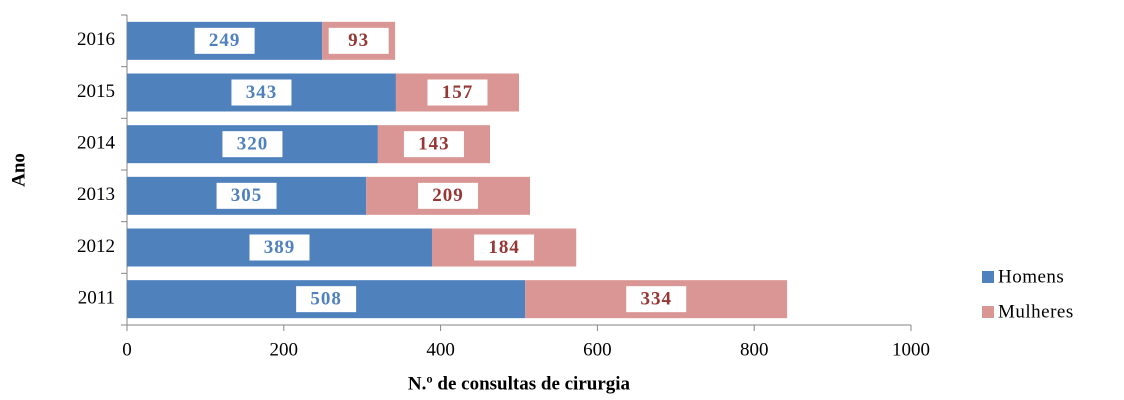 The width and height of the screenshot is (1124, 400). I want to click on x-tick-label: 200, so click(284, 349).